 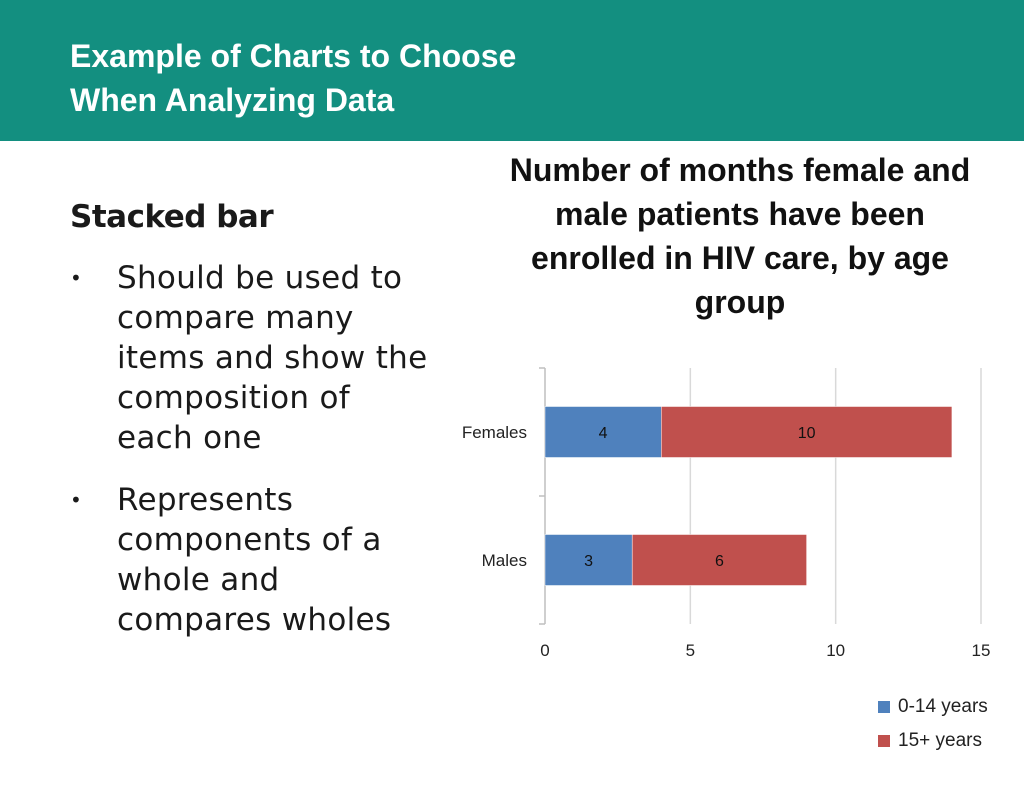 I want to click on slide-title-line: When Analyzing Data, so click(x=232, y=100).